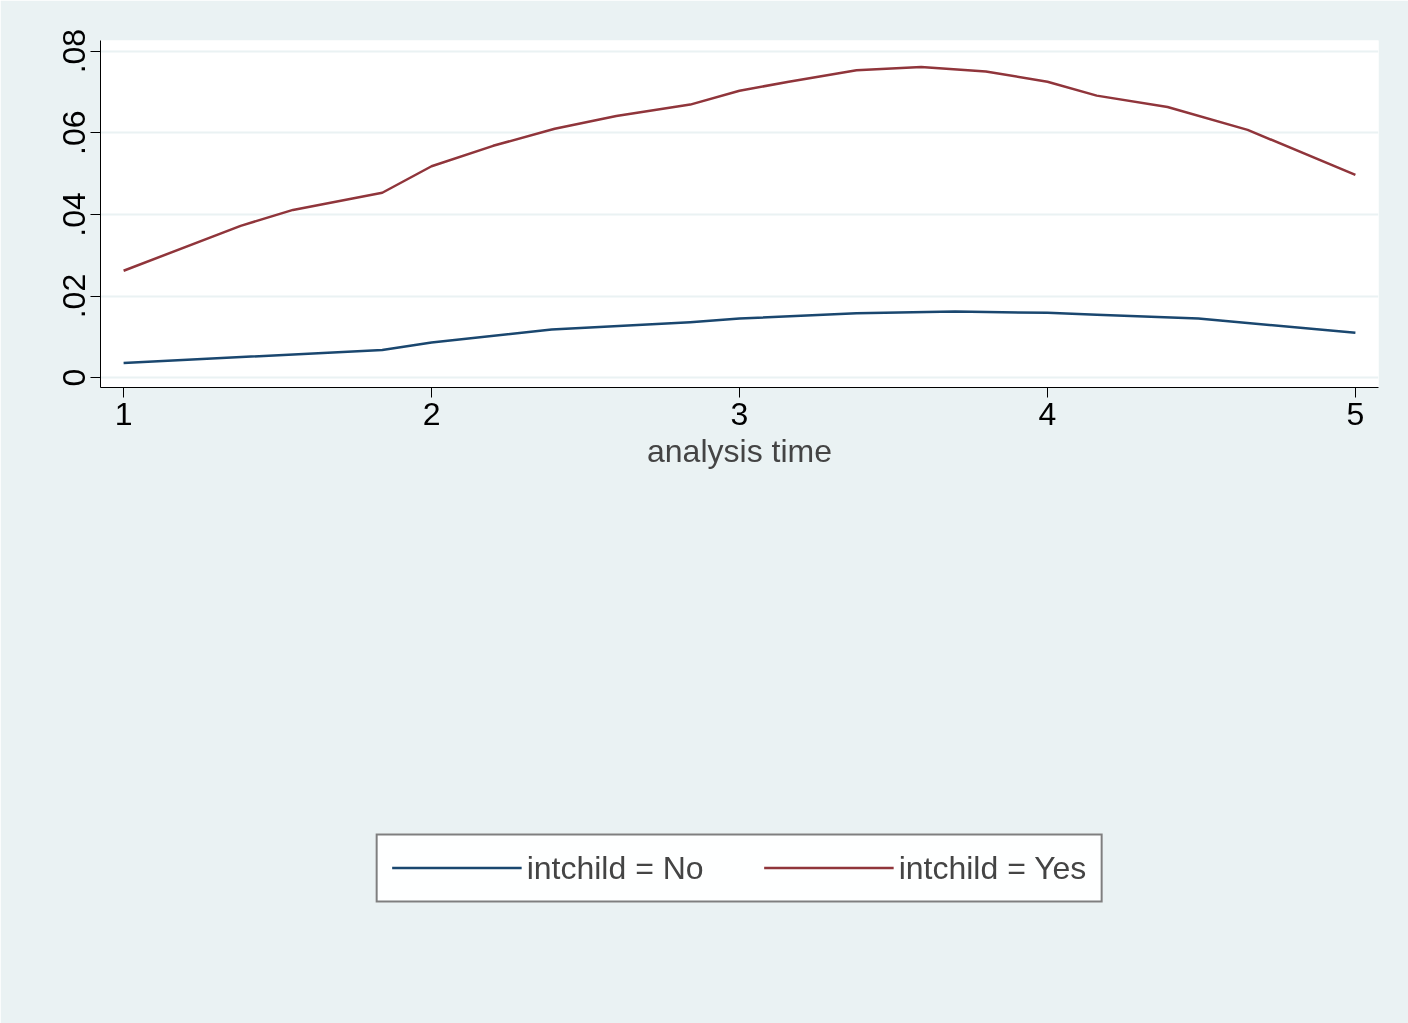 This screenshot has width=1408, height=1023. What do you see at coordinates (74, 296) in the screenshot?
I see `y-tick-label: .02` at bounding box center [74, 296].